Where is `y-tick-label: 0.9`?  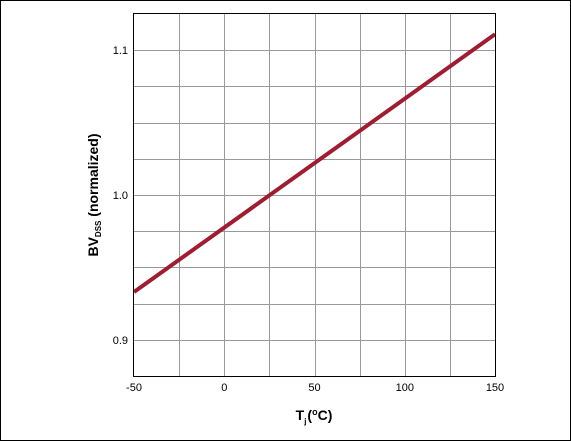 y-tick-label: 0.9 is located at coordinates (120, 341).